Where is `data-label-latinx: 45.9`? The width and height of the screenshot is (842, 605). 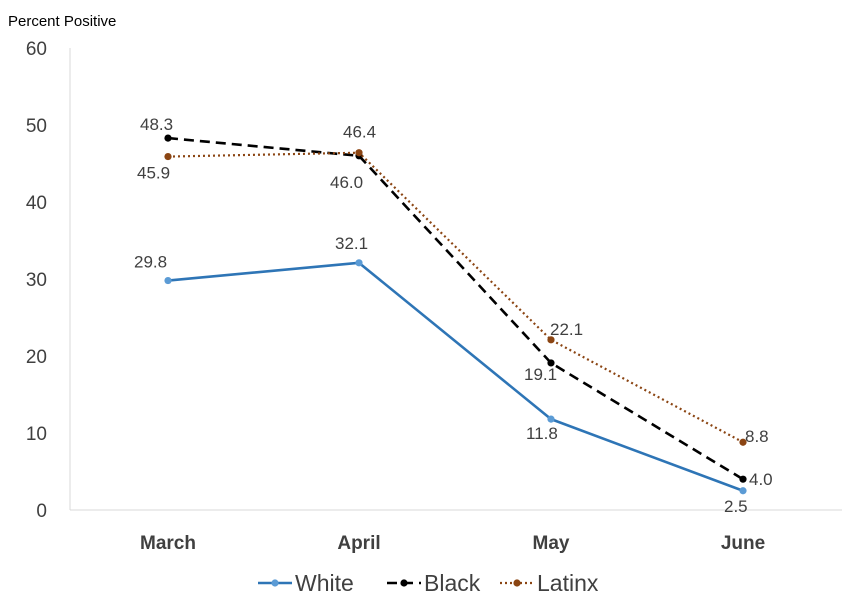
data-label-latinx: 45.9 is located at coordinates (153, 173).